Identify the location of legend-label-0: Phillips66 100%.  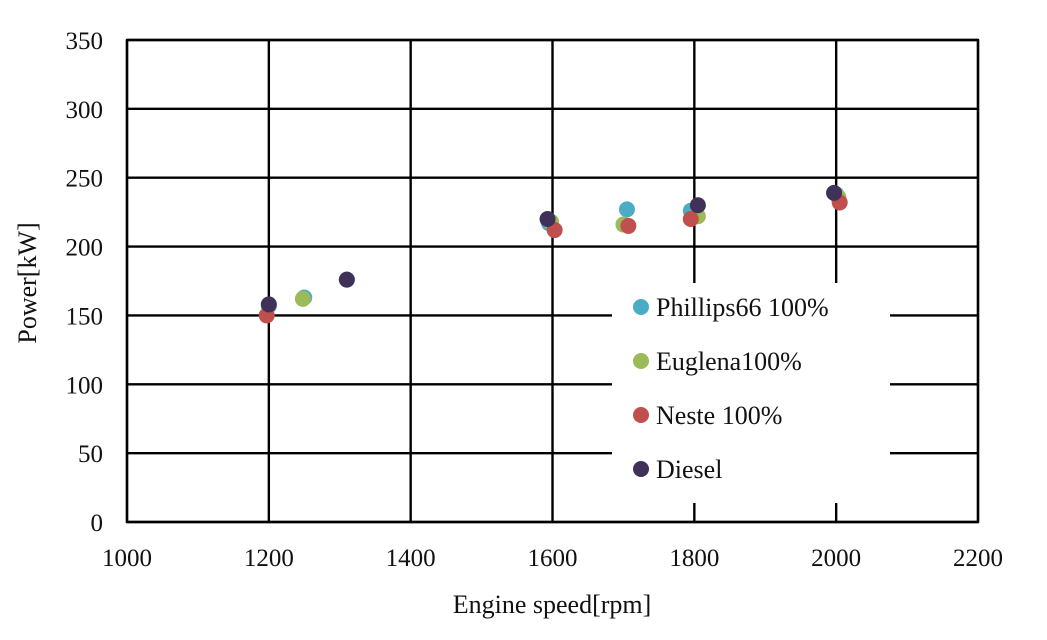
(742, 307).